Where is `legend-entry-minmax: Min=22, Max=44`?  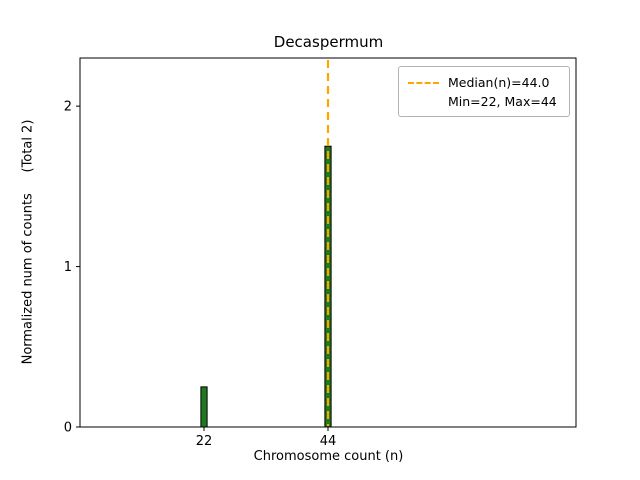
legend-entry-minmax: Min=22, Max=44 is located at coordinates (484, 101).